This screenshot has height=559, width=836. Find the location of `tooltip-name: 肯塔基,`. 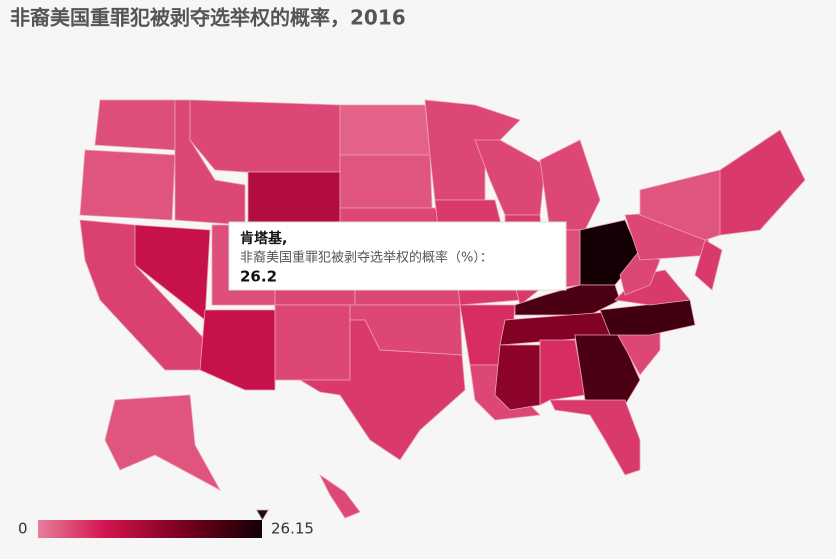

tooltip-name: 肯塔基, is located at coordinates (263, 238).